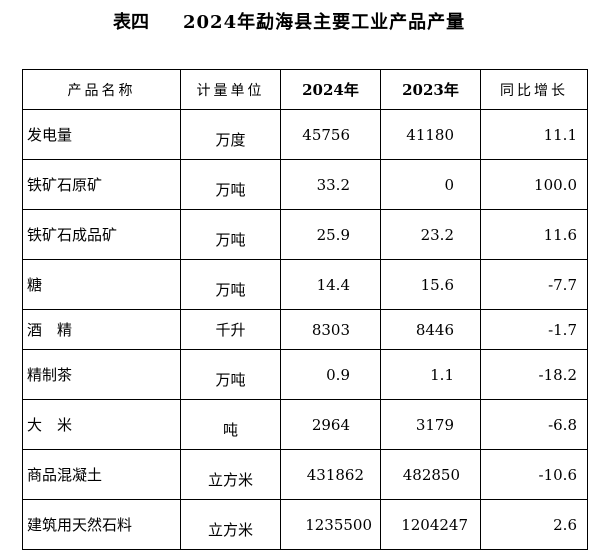 Image resolution: width=607 pixels, height=550 pixels. Describe the element at coordinates (330, 89) in the screenshot. I see `header-2024: 2024年` at that location.